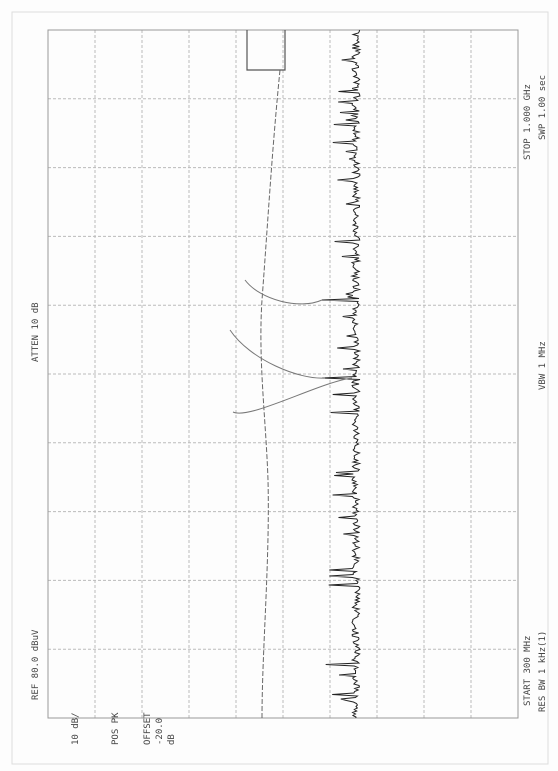 This screenshot has width=558, height=771. Describe the element at coordinates (148, 728) in the screenshot. I see `offset-label: OFFSET` at that location.